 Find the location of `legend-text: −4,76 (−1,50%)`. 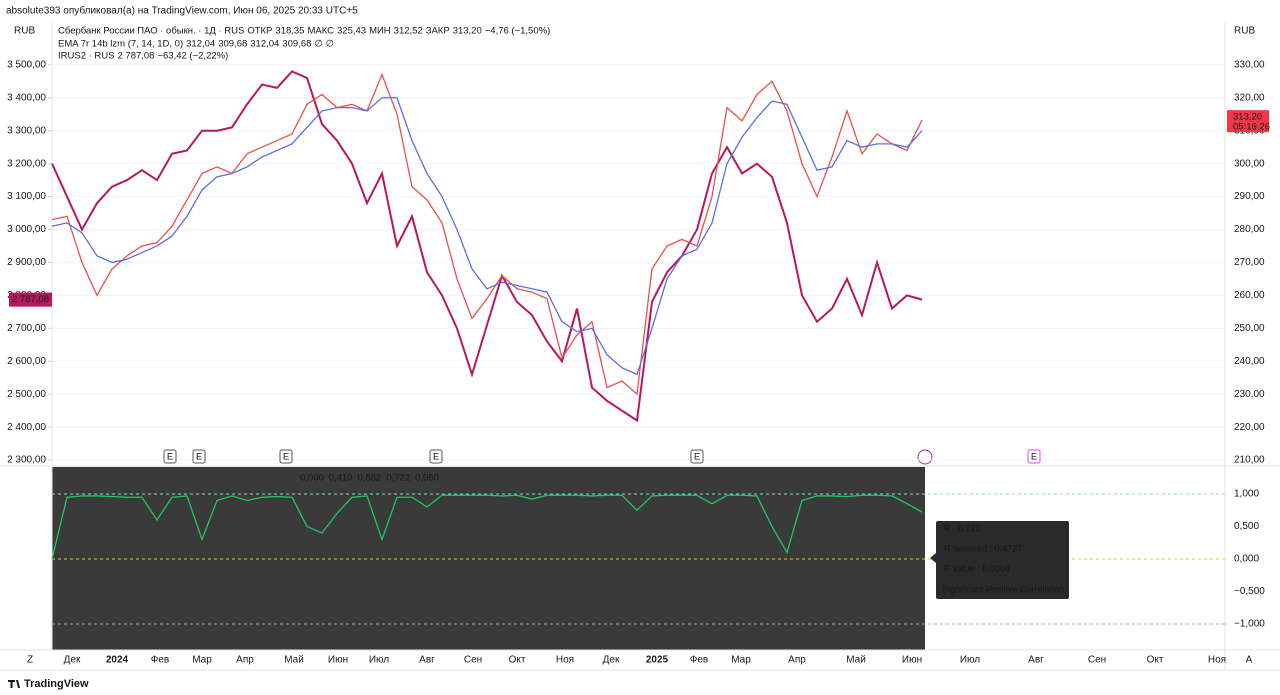

legend-text: −4,76 (−1,50%) is located at coordinates (518, 31).